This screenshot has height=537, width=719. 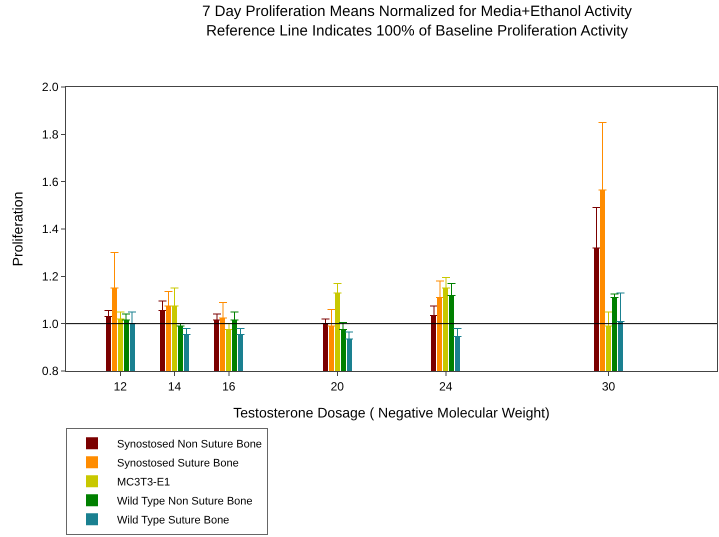 I want to click on y-tick-label: 2.0, so click(x=50, y=87).